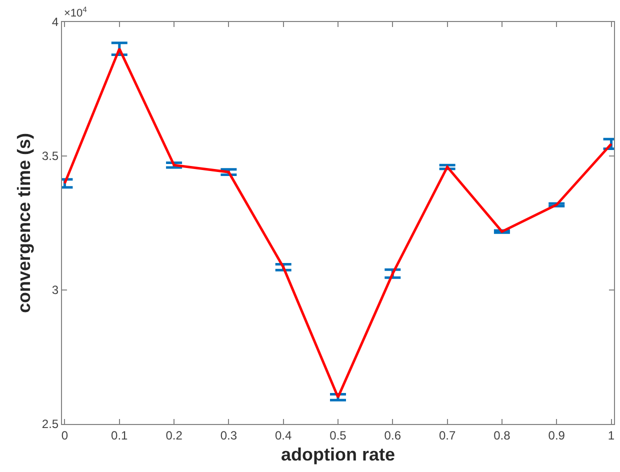  What do you see at coordinates (24, 223) in the screenshot?
I see `y-axis-title: convergence time (s)` at bounding box center [24, 223].